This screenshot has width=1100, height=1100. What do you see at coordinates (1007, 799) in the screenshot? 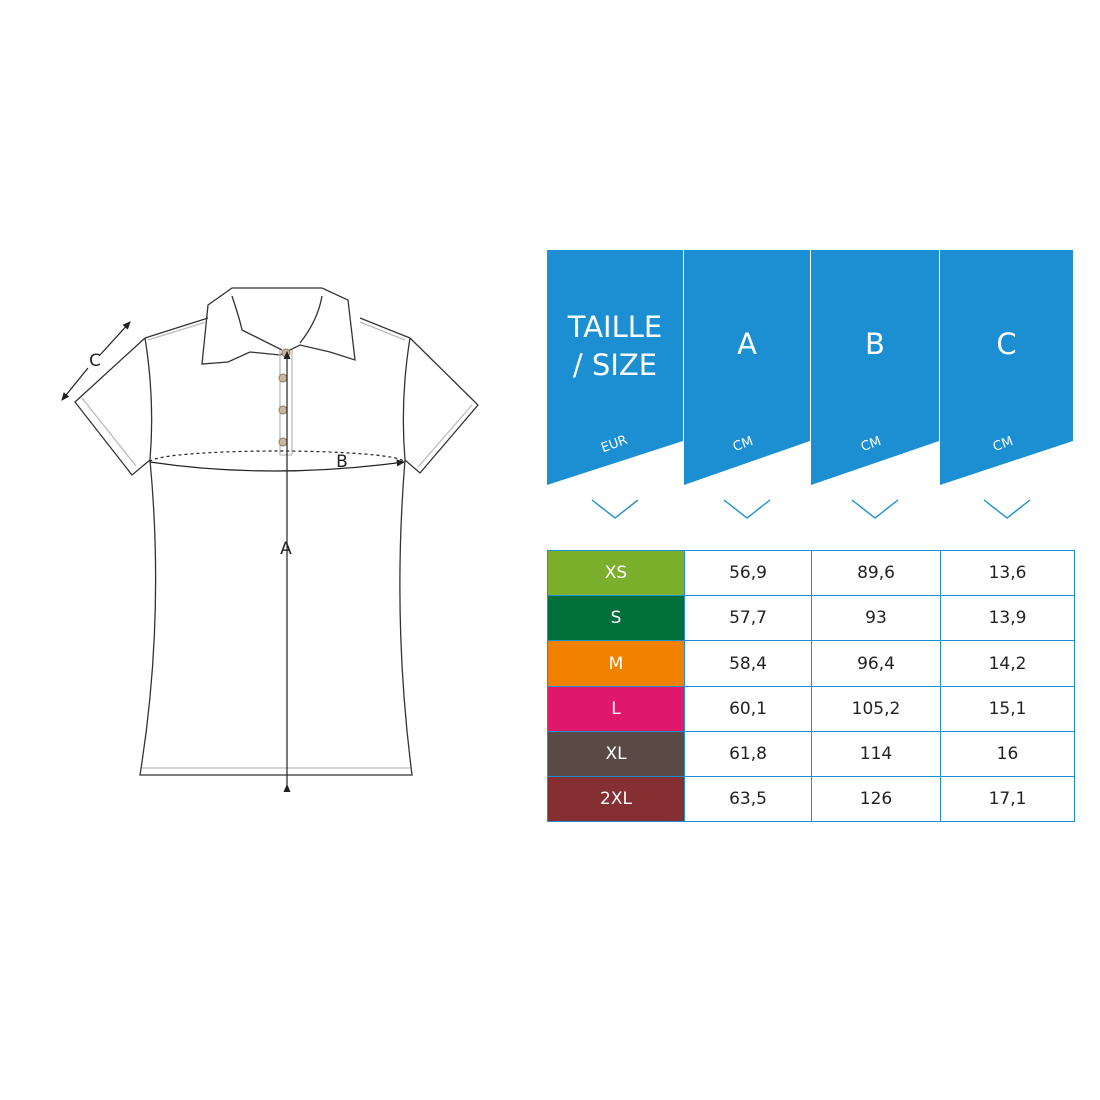
I see `measure-cell-c: 17,1` at bounding box center [1007, 799].